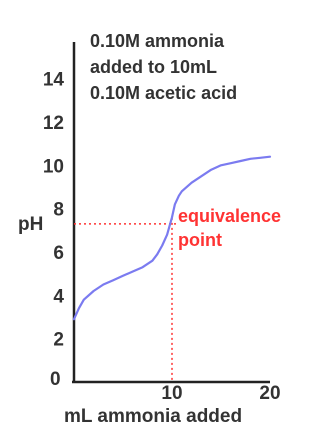 The height and width of the screenshot is (438, 322). I want to click on y-axis-label: pH, so click(30, 224).